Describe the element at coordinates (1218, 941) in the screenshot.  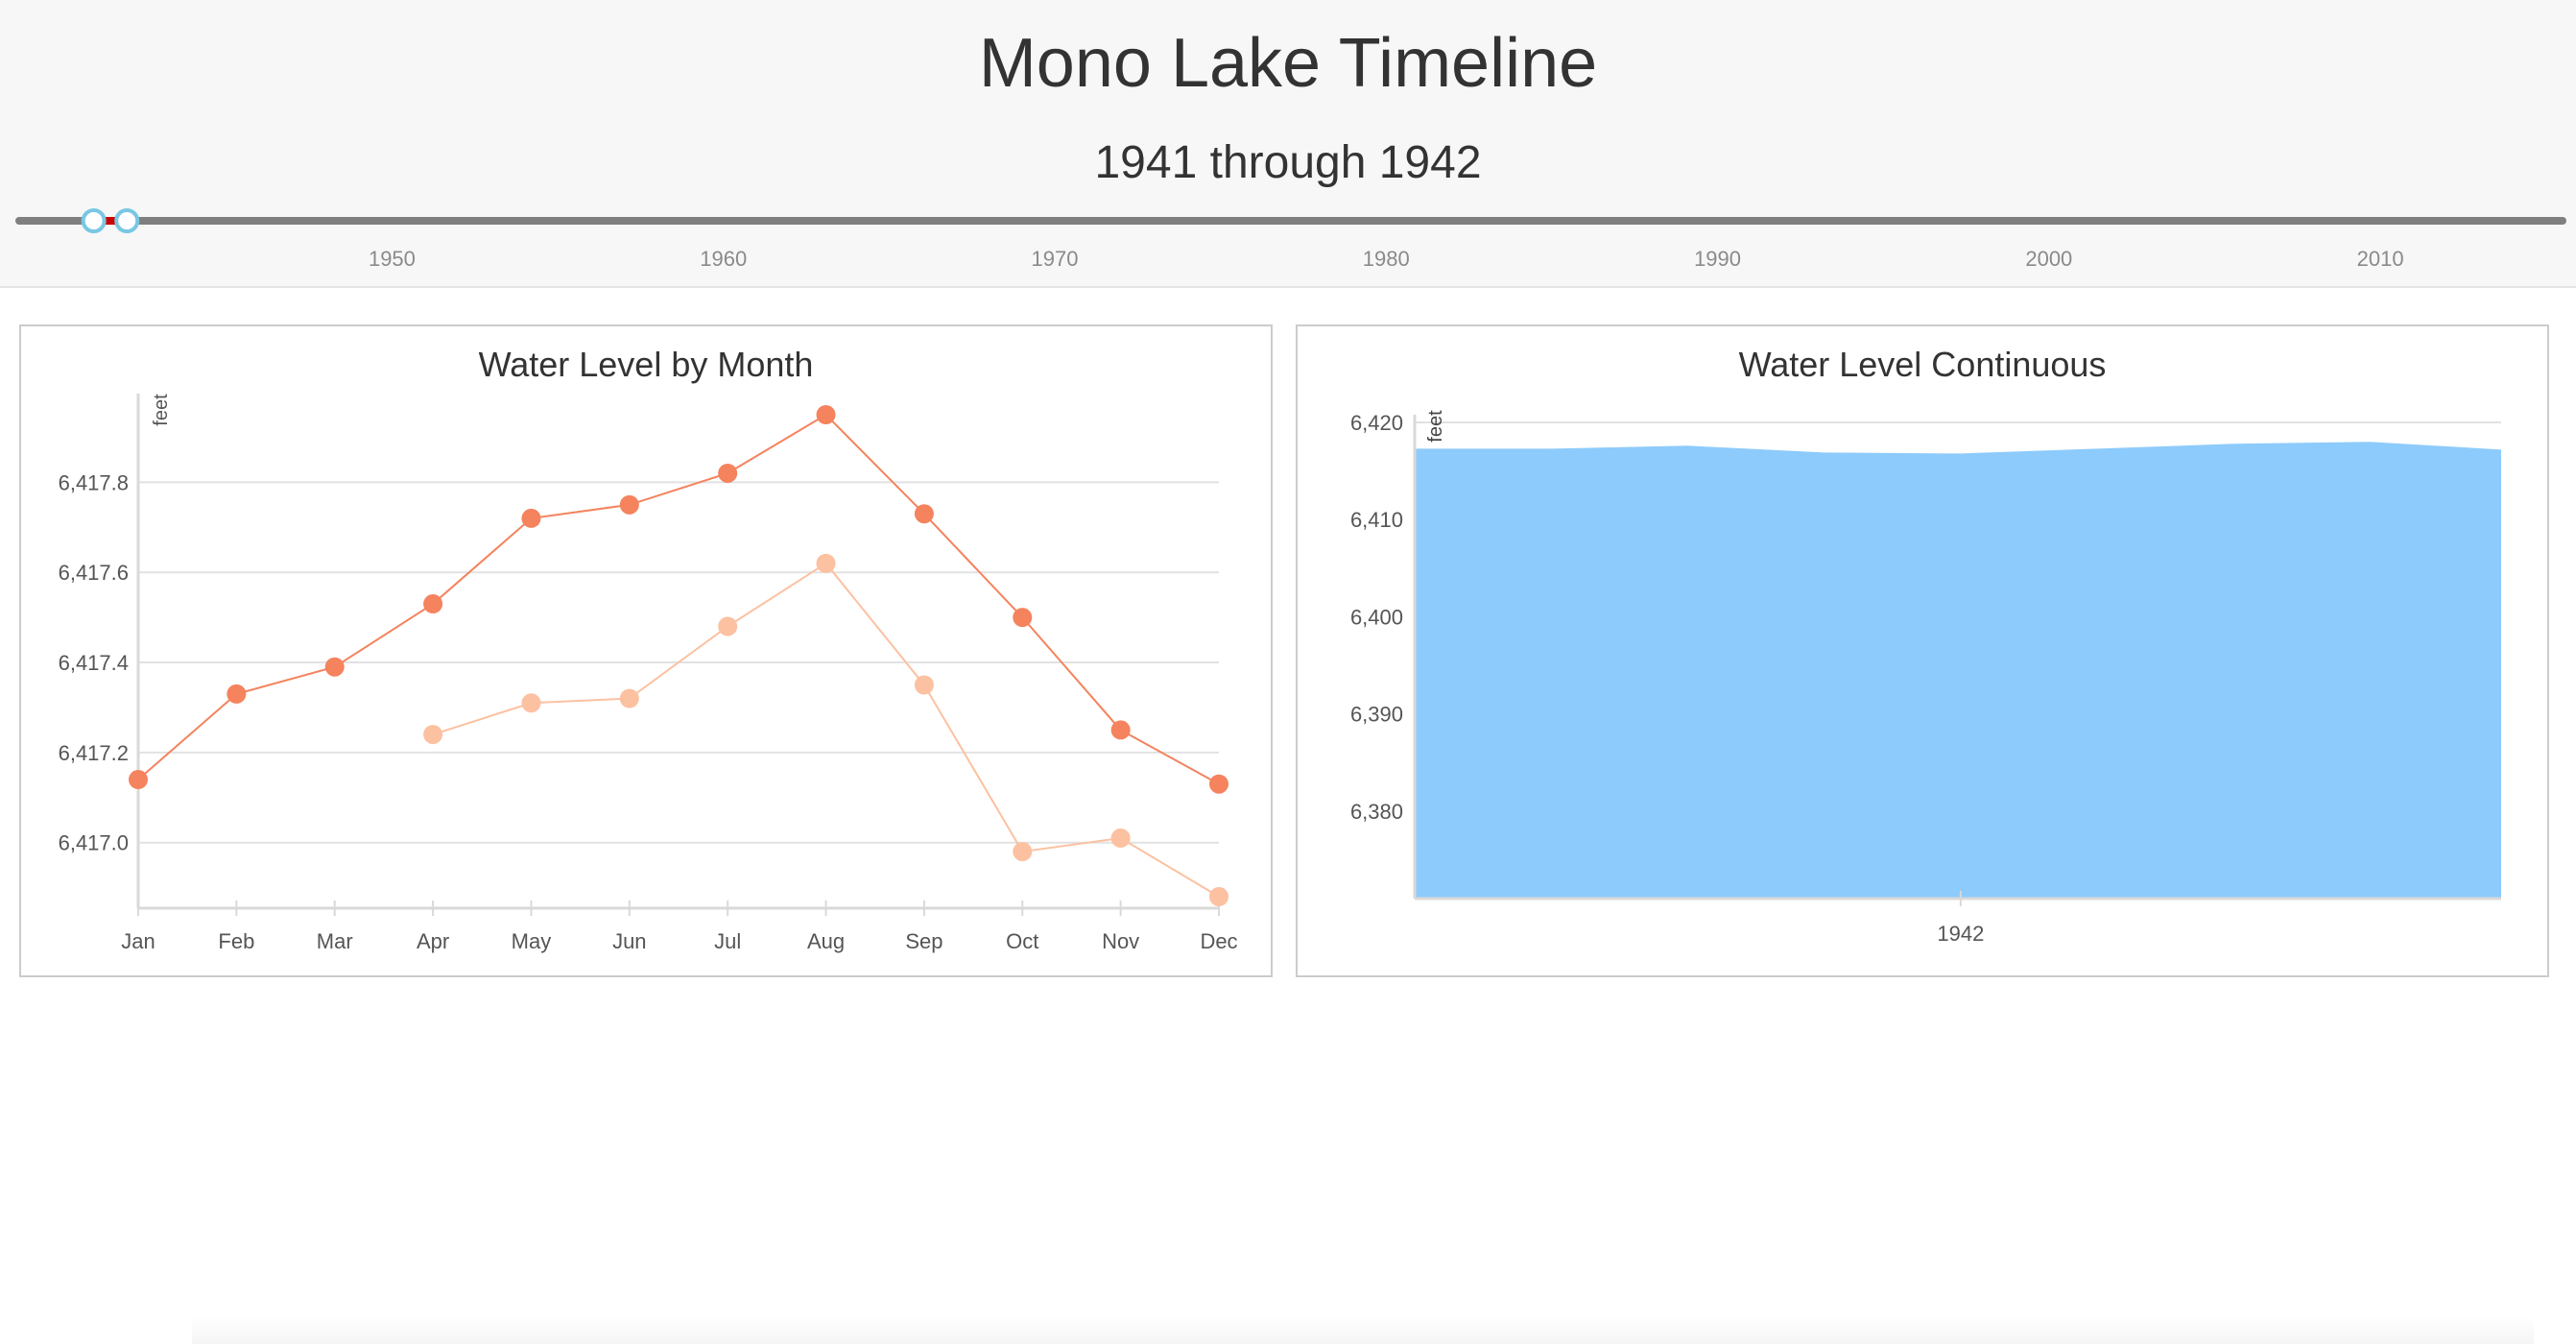
I see `x-tick-label: Dec` at that location.